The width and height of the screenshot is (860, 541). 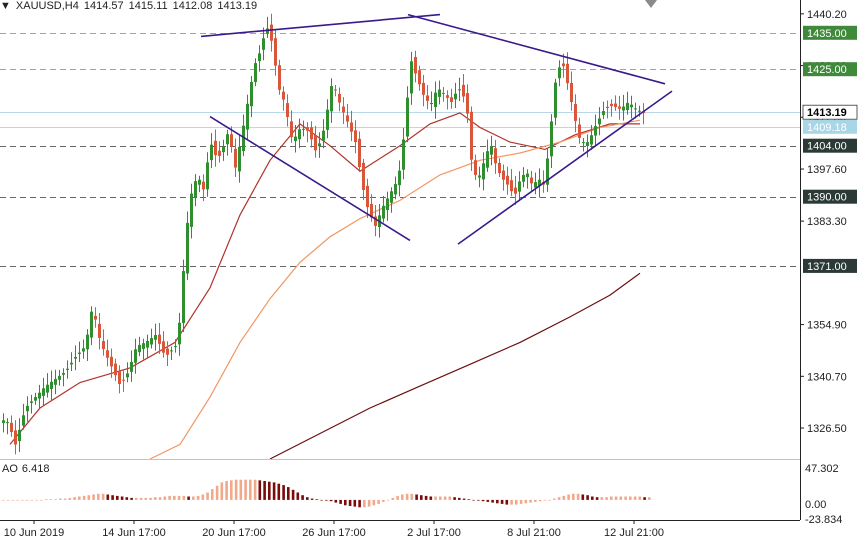 I want to click on symbol-label: XAUUSD,H4, so click(x=47, y=6).